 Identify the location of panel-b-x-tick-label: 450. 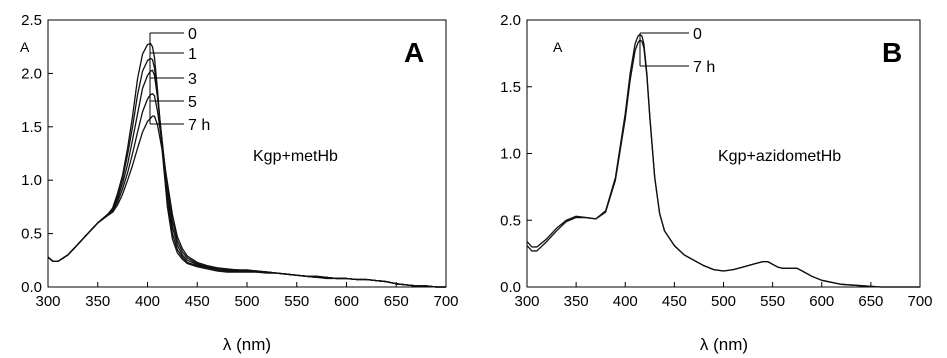
(674, 301).